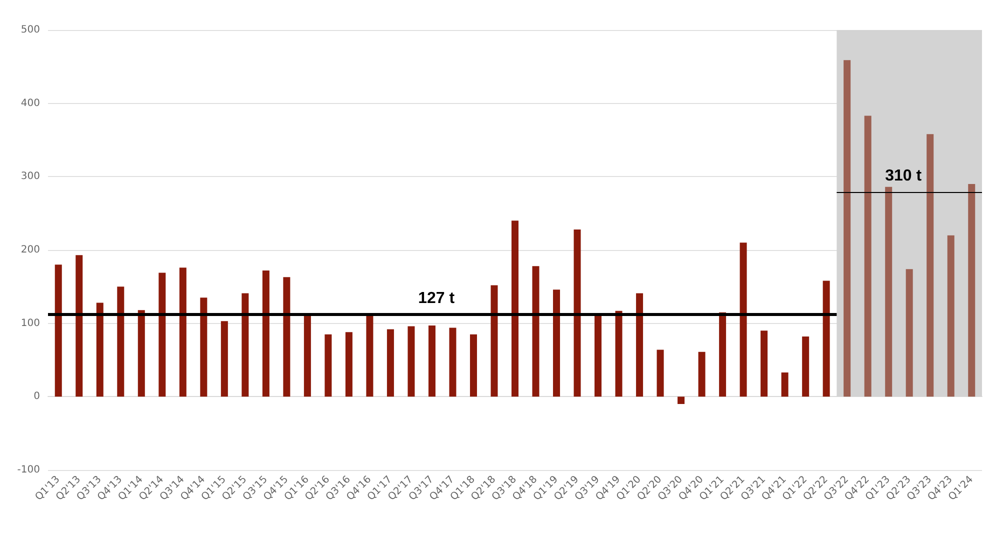 This screenshot has width=1000, height=540. I want to click on y-tick-label: -100, so click(28, 470).